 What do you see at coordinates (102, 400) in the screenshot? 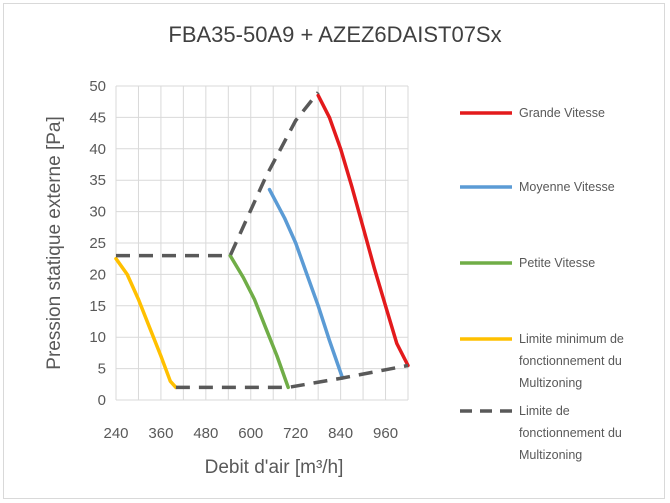
I see `y-tick-label: 0` at bounding box center [102, 400].